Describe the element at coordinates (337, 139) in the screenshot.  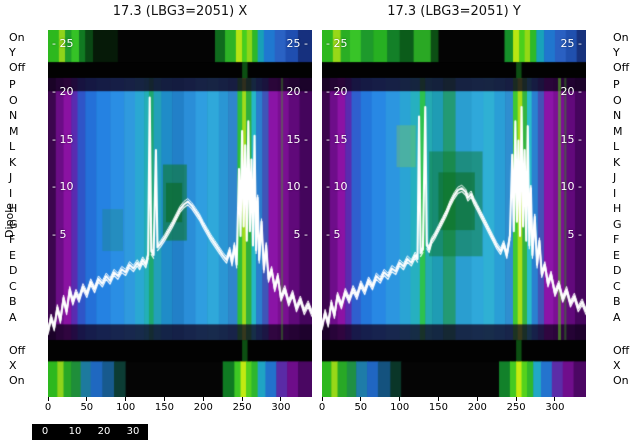
I see `scale-label-left-panel1-15: - 15` at that location.